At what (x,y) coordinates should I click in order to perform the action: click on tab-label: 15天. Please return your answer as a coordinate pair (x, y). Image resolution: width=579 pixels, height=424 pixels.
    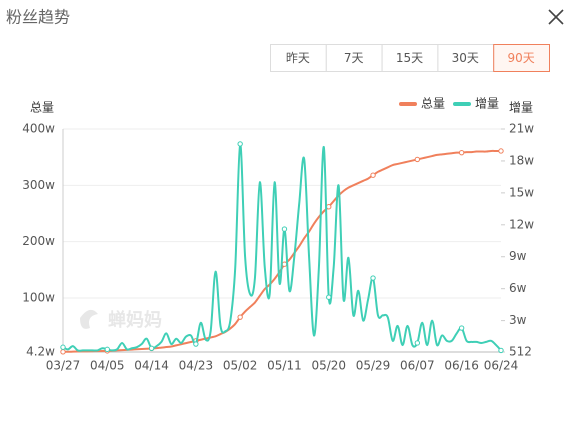
    Looking at the image, I should click on (409, 58).